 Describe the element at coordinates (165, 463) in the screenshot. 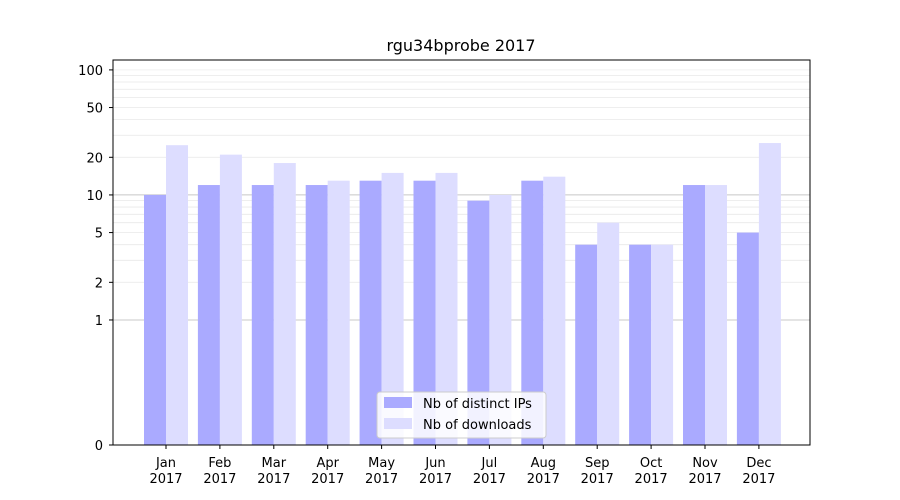

I see `x-tick-label-month: Jan` at that location.